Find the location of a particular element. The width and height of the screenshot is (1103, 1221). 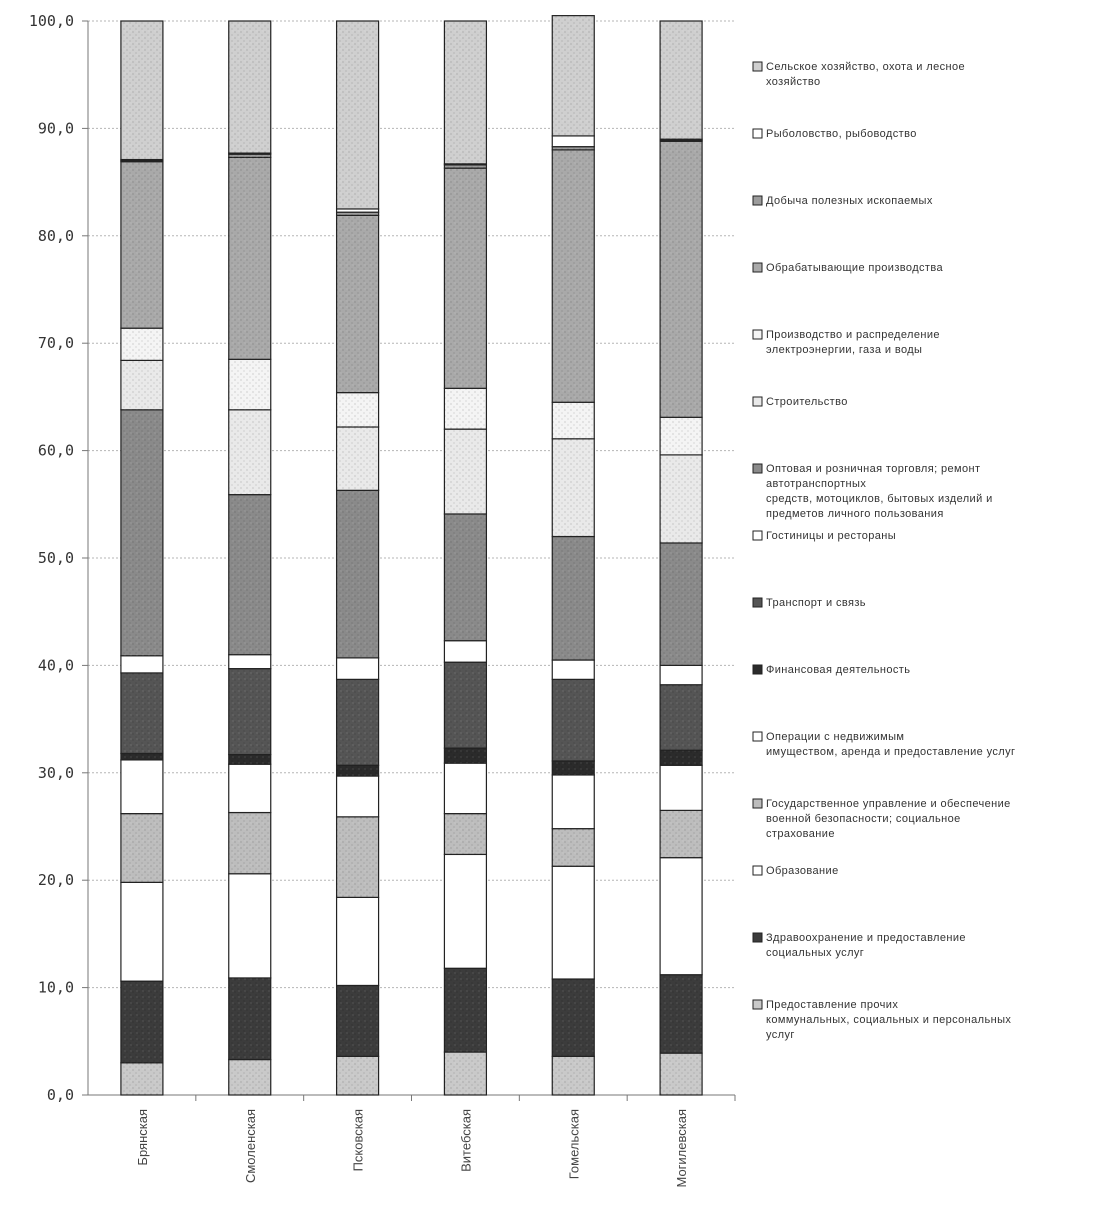

x-category-label: Гомельская is located at coordinates (573, 1144).